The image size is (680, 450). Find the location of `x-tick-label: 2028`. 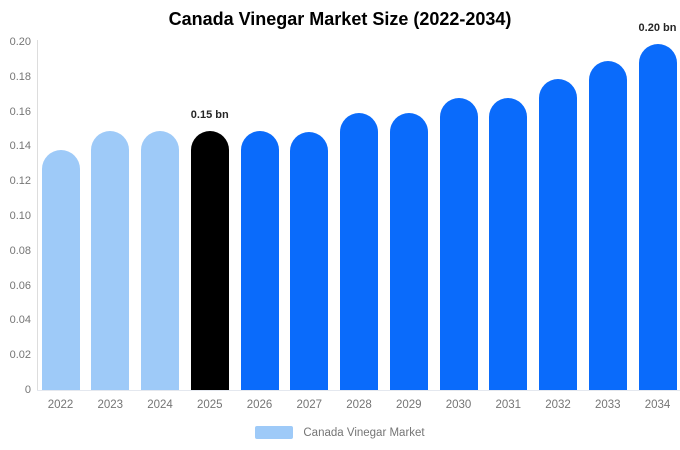

x-tick-label: 2028 is located at coordinates (359, 405).